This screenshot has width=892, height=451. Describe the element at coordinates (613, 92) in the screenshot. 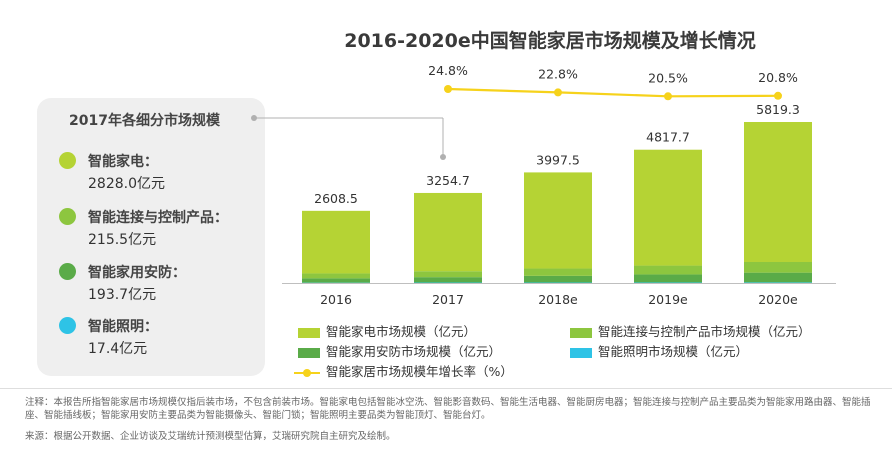

I see `growth-line` at that location.